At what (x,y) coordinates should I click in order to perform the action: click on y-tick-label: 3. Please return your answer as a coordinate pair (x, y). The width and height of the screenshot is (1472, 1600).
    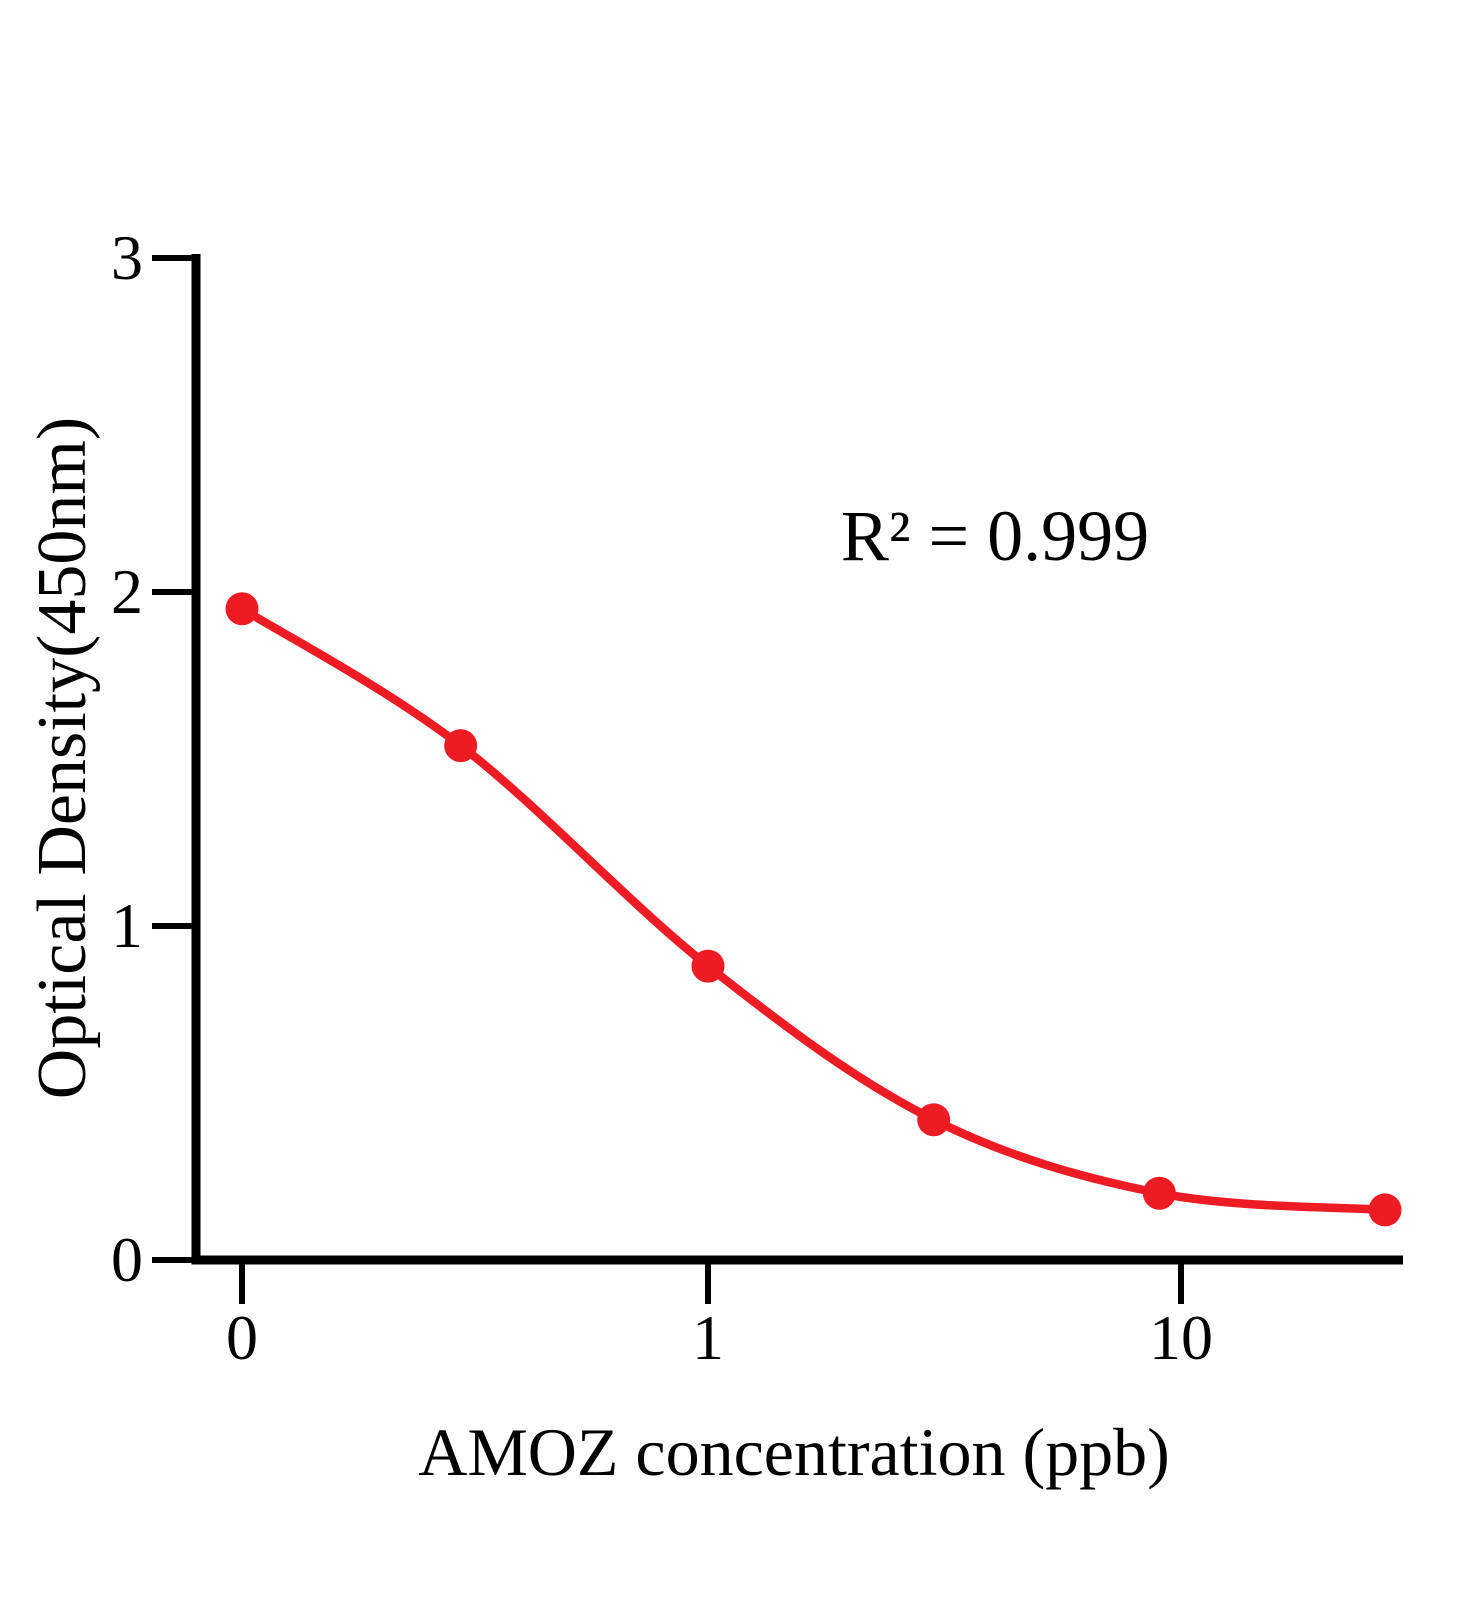
    Looking at the image, I should click on (127, 257).